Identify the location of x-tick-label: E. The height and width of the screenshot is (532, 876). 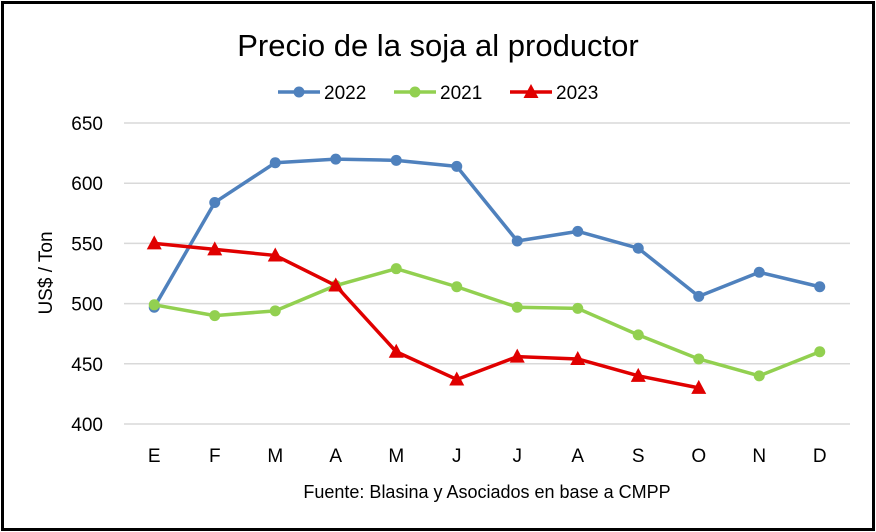
(154, 456).